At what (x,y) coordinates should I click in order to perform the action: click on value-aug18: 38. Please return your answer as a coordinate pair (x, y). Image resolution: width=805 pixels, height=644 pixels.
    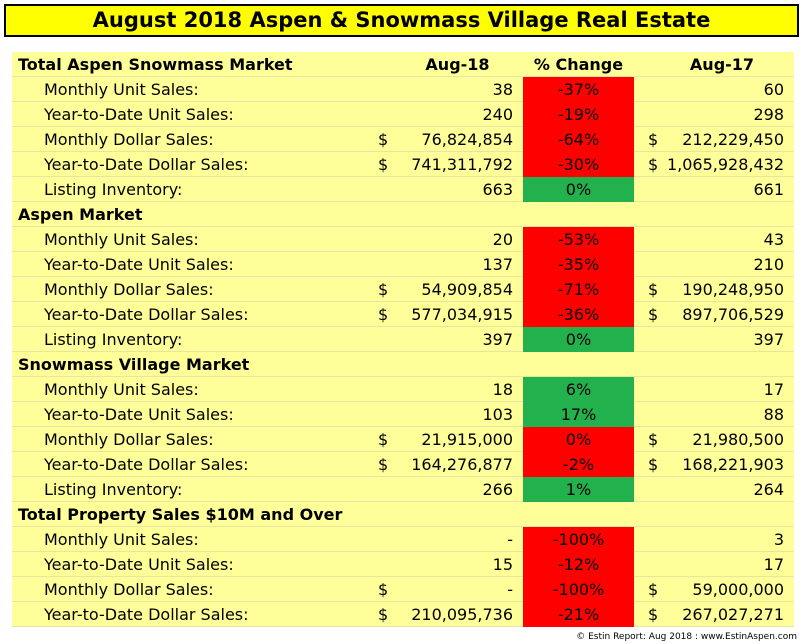
    Looking at the image, I should click on (502, 89).